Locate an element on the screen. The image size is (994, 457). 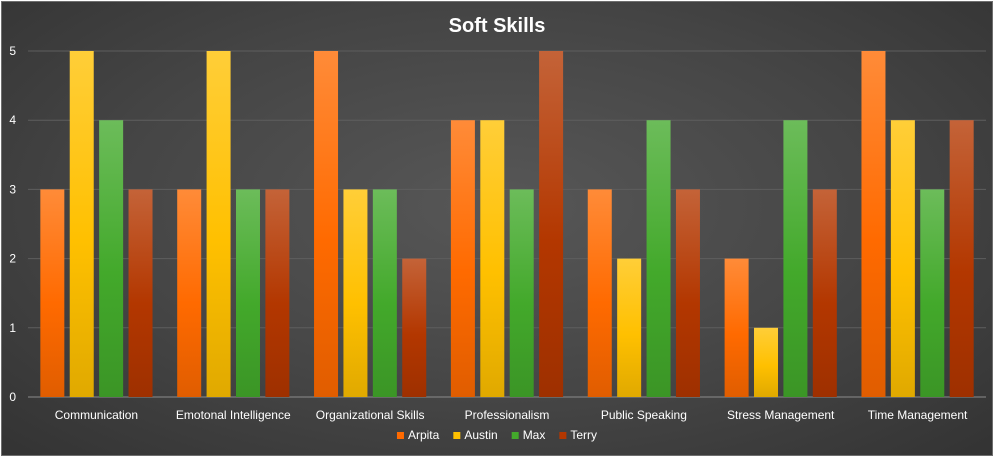
y-axis: 0 1 2 3 4 5 is located at coordinates (12, 224).